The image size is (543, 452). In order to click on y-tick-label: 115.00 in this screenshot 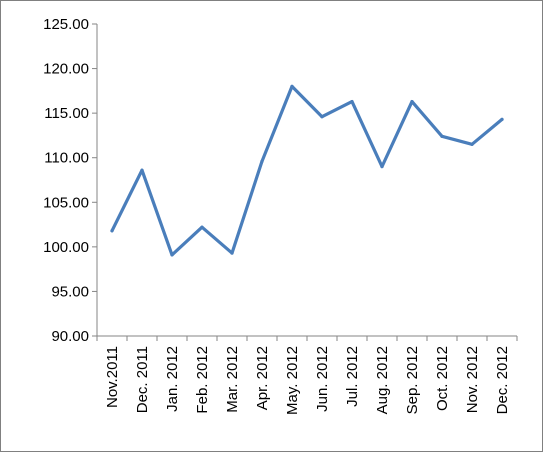, I will do `click(66, 113)`.